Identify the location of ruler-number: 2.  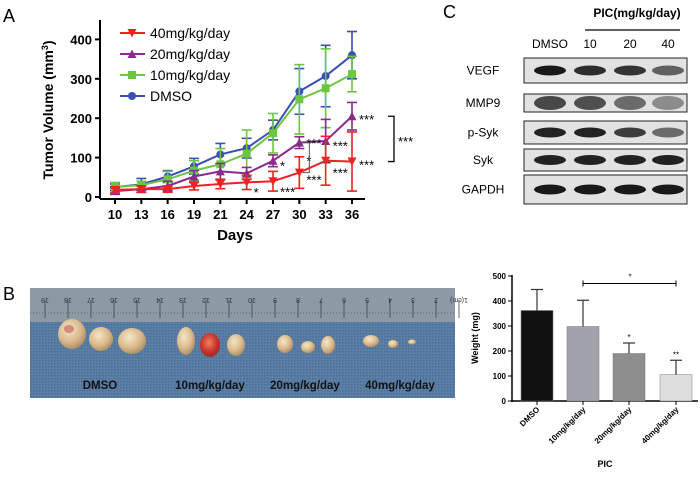
(436, 299).